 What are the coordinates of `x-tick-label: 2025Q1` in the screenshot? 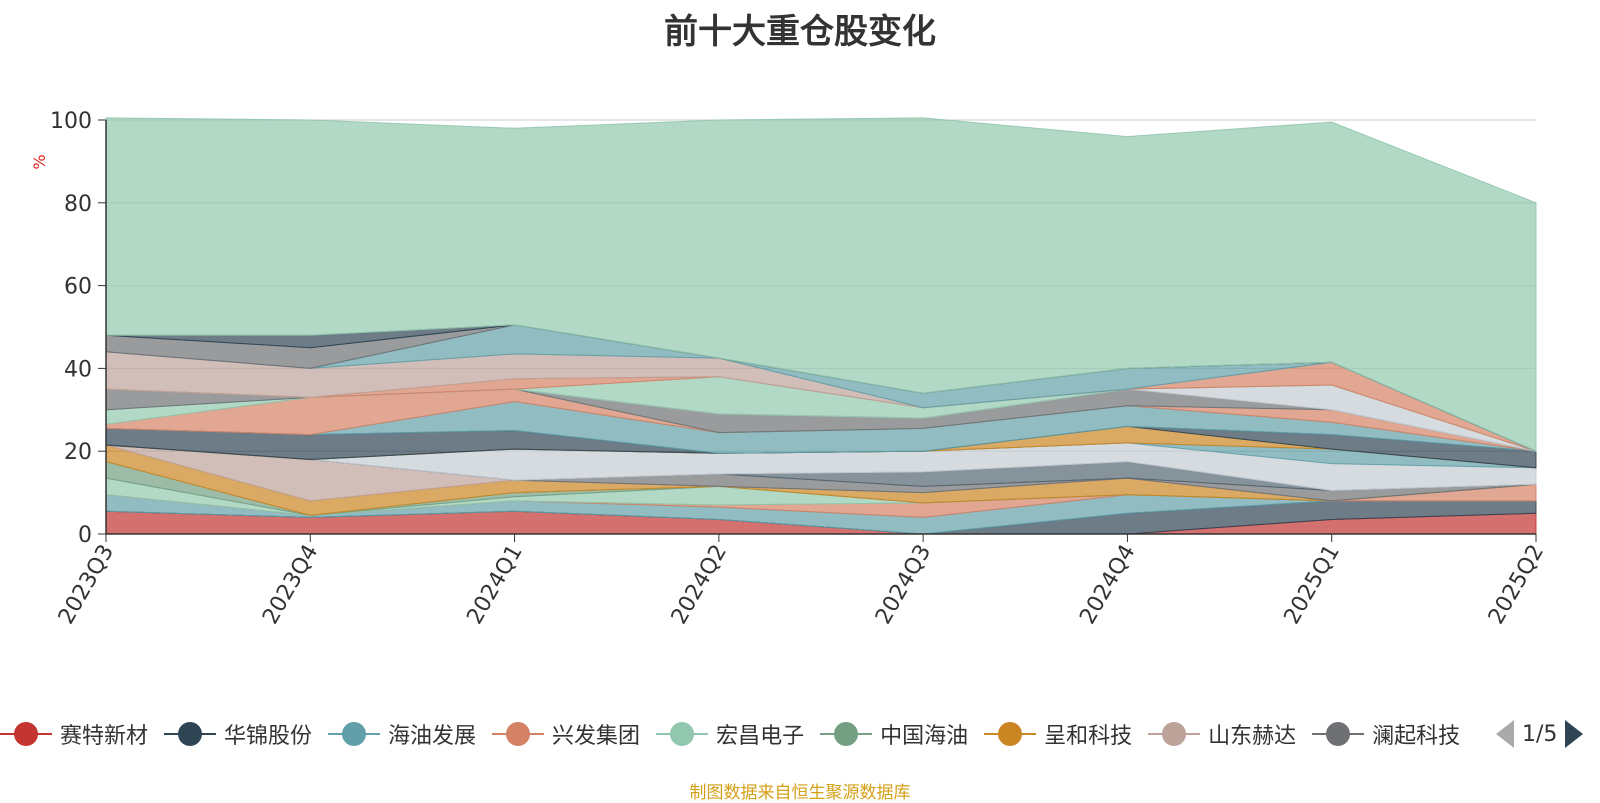 It's located at (1312, 585).